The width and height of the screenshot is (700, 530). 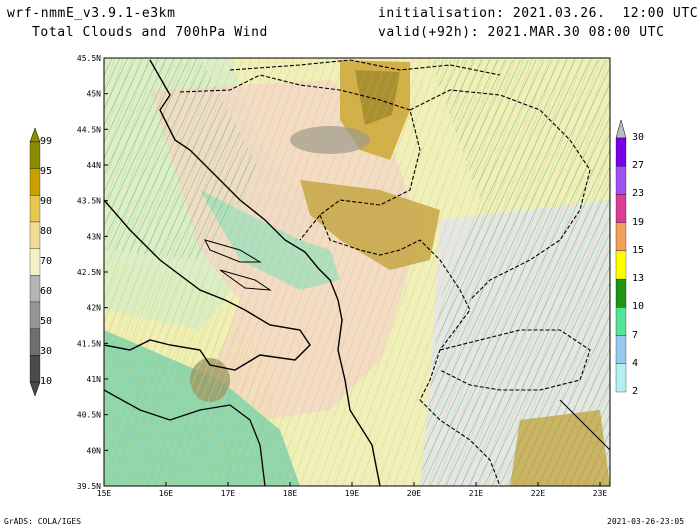 What do you see at coordinates (35, 389) in the screenshot?
I see `cloud-colorbar-bottom-triangle` at bounding box center [35, 389].